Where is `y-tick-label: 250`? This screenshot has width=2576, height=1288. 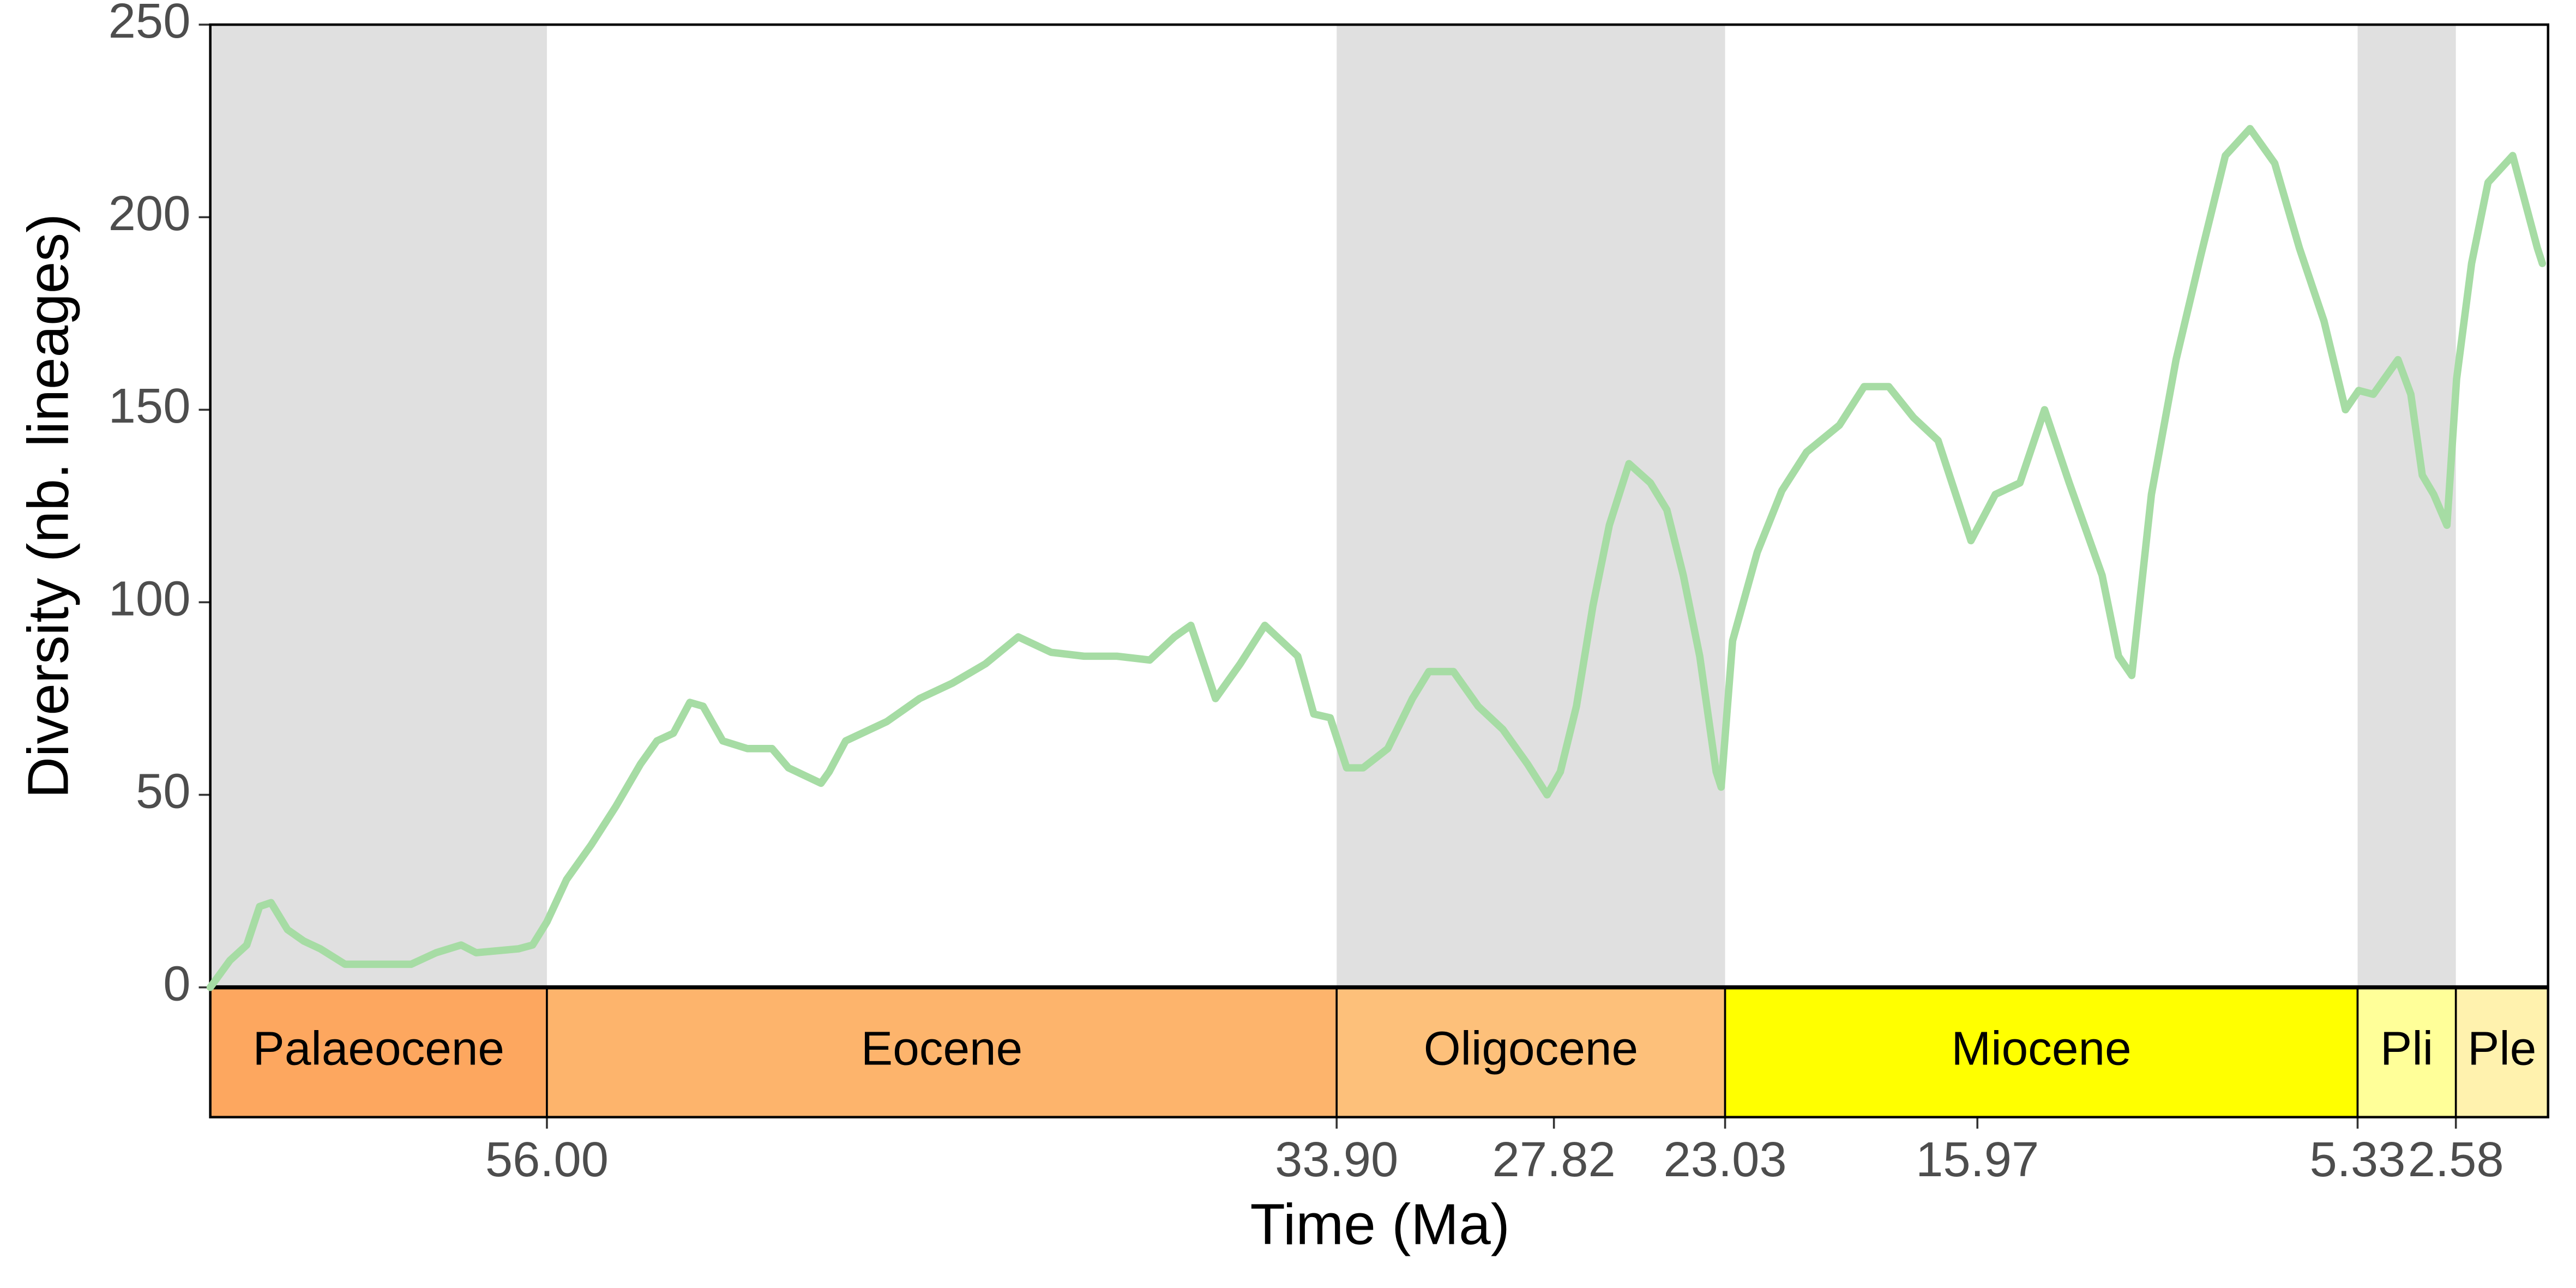
y-tick-label: 250 is located at coordinates (150, 24).